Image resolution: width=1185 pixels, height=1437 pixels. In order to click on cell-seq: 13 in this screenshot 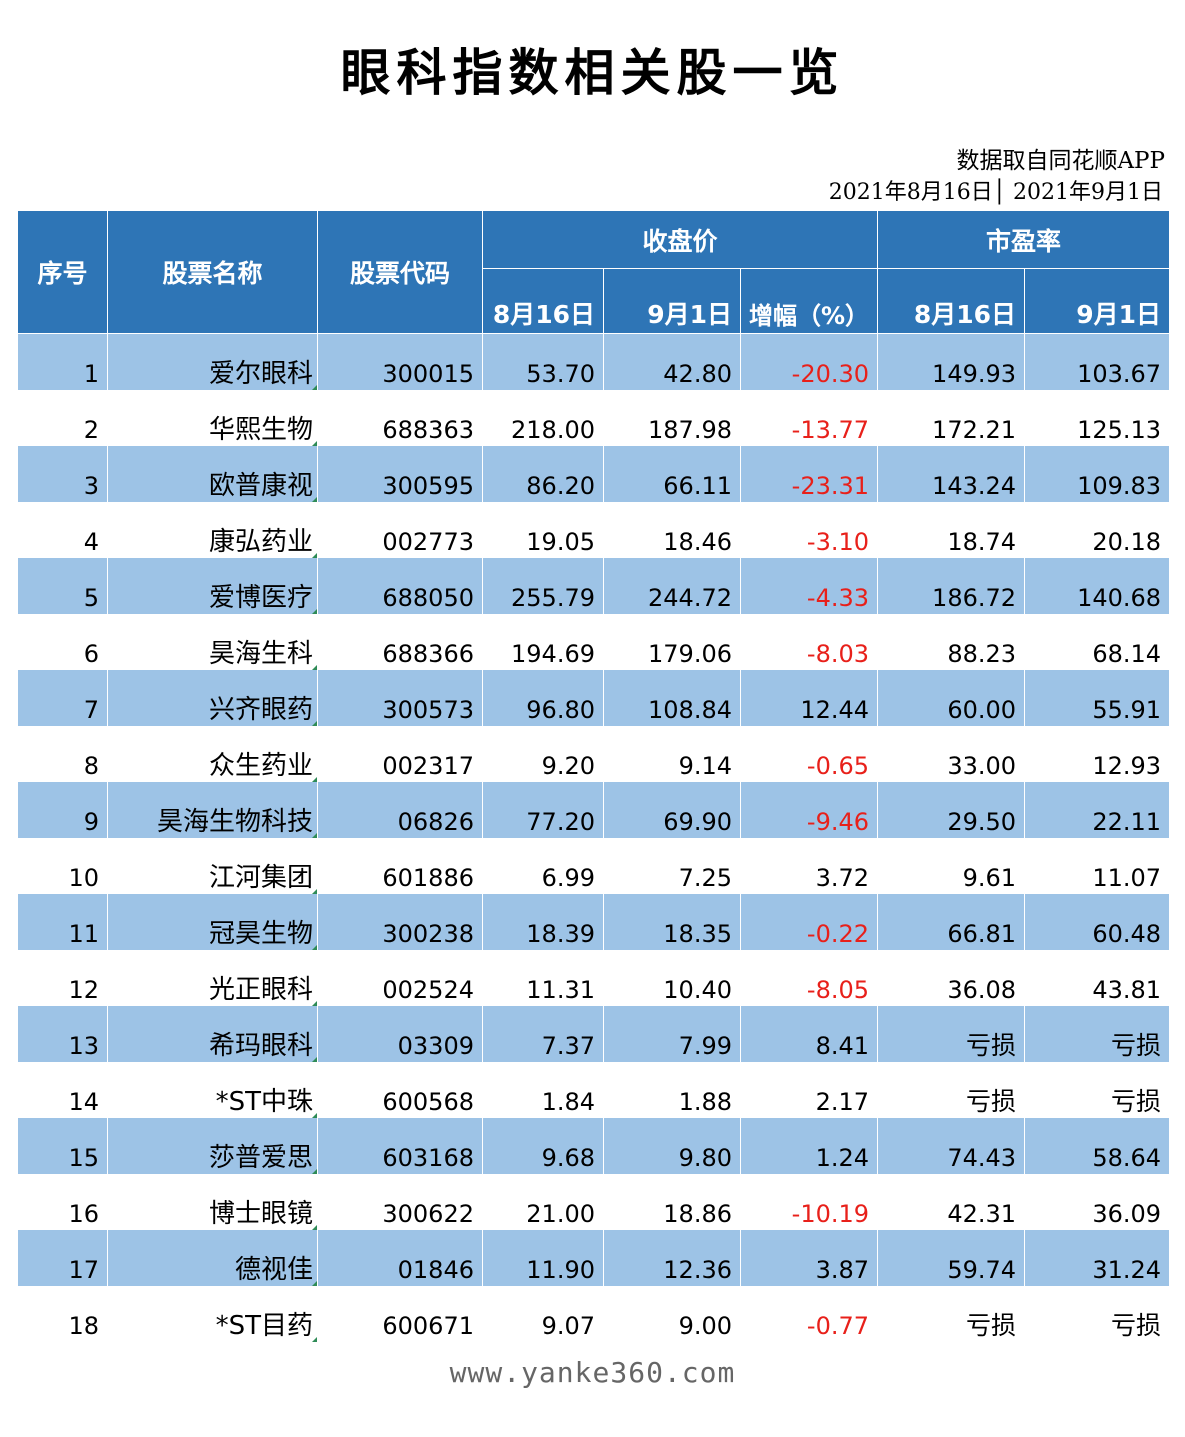, I will do `click(62, 1033)`.